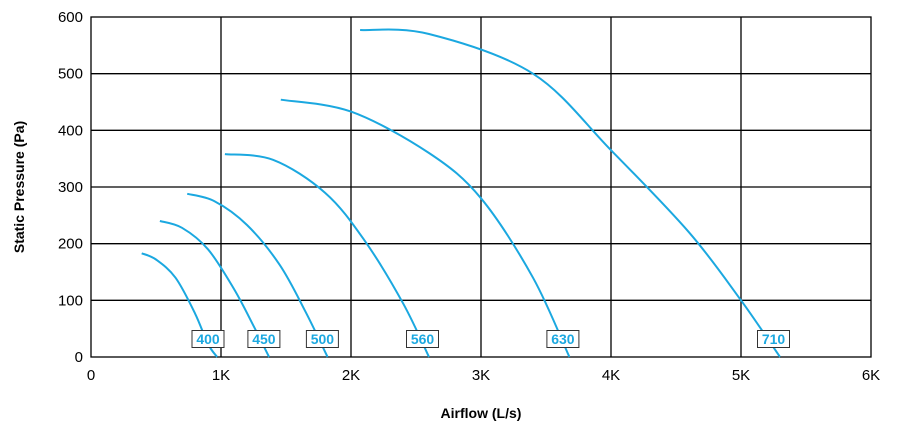 Image resolution: width=898 pixels, height=425 pixels. What do you see at coordinates (871, 375) in the screenshot?
I see `x-tick-label: 6K` at bounding box center [871, 375].